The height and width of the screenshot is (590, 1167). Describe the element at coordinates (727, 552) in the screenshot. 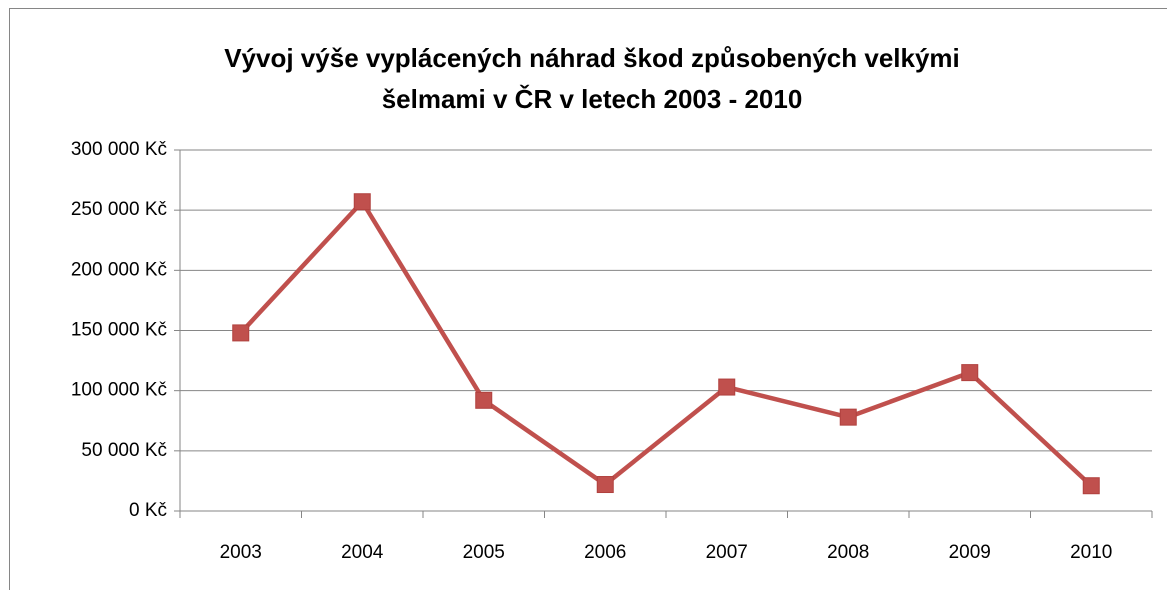

I see `x-tick-label: 2007` at that location.